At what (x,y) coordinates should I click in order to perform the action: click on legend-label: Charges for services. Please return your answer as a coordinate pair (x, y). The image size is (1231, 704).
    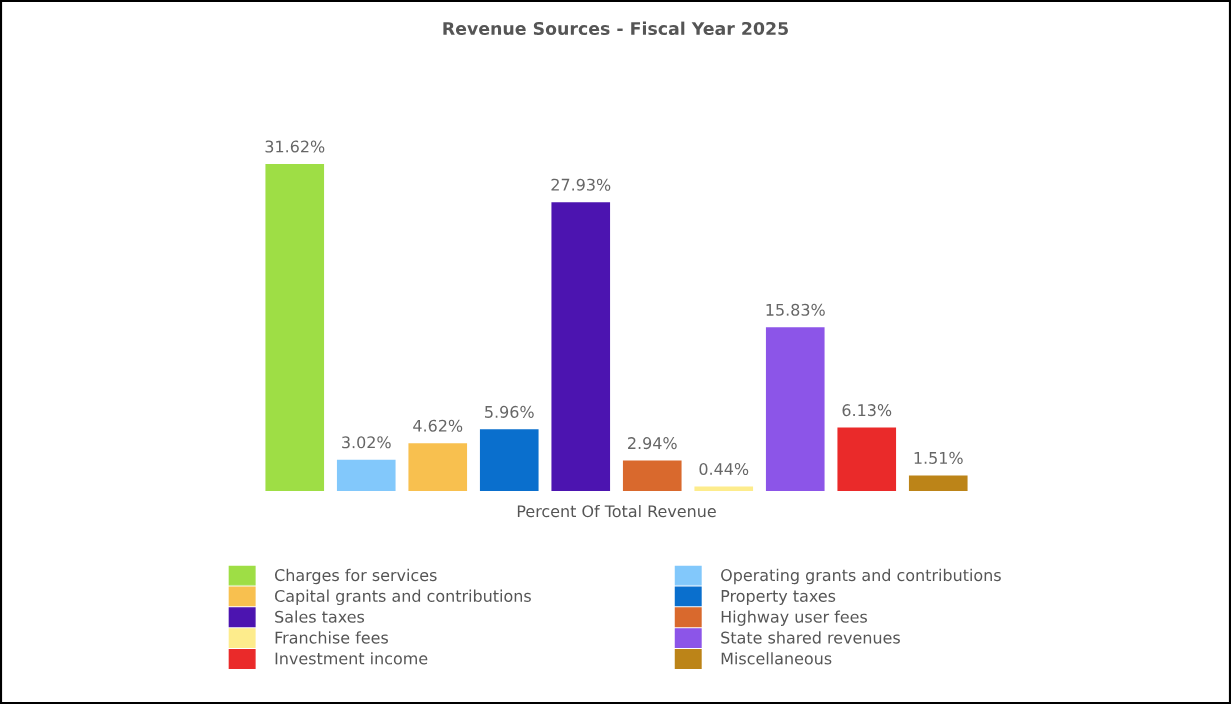
    Looking at the image, I should click on (355, 576).